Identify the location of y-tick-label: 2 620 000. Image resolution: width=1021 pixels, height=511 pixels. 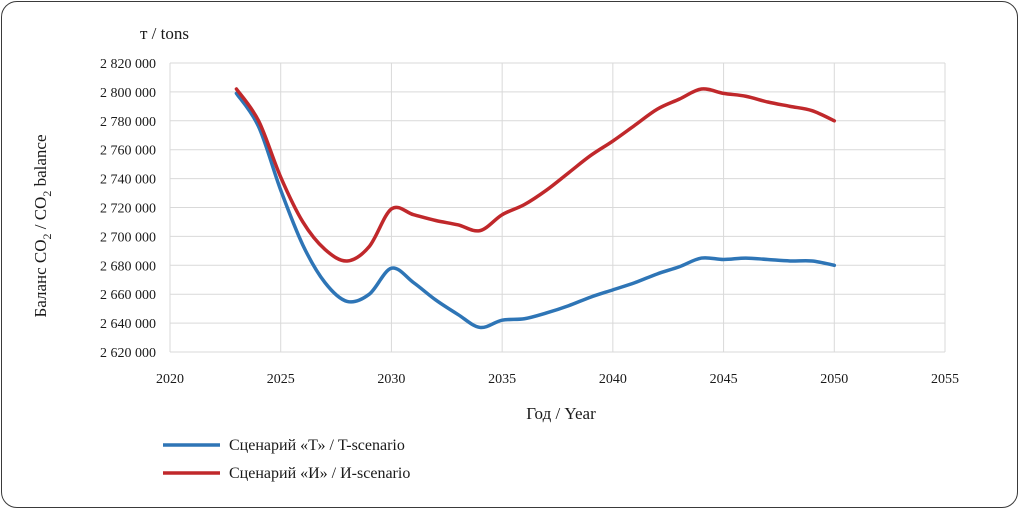
(128, 353).